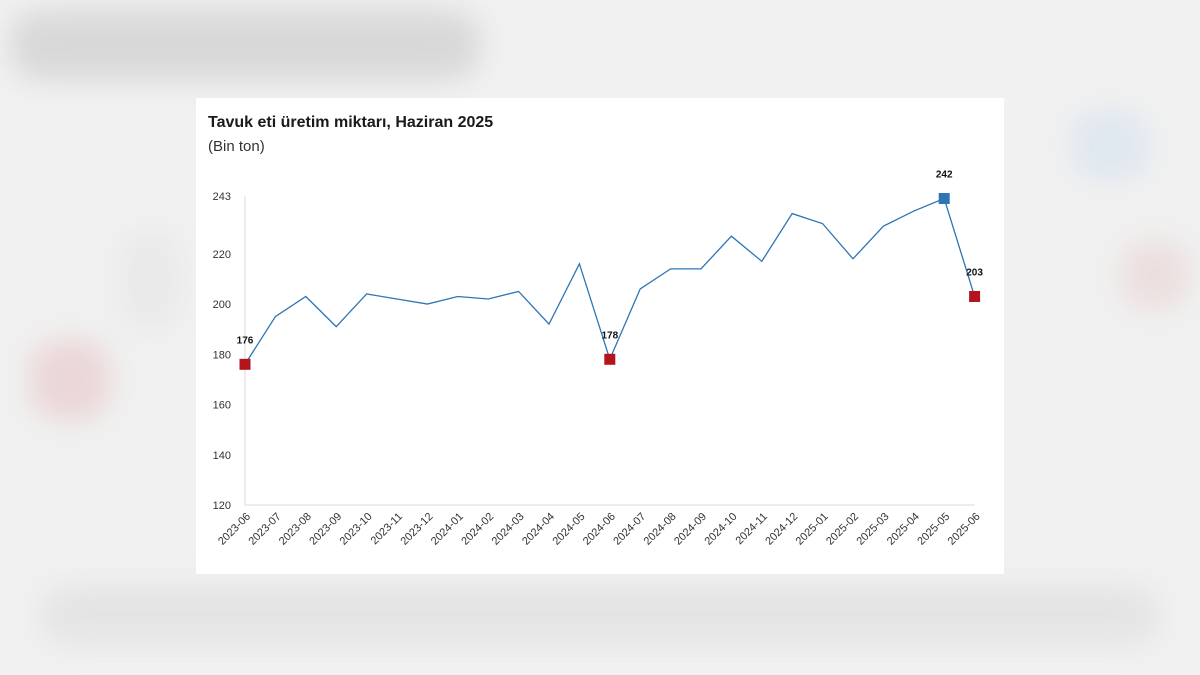 The width and height of the screenshot is (1200, 675). I want to click on chart-subtitle: (Bin ton), so click(236, 146).